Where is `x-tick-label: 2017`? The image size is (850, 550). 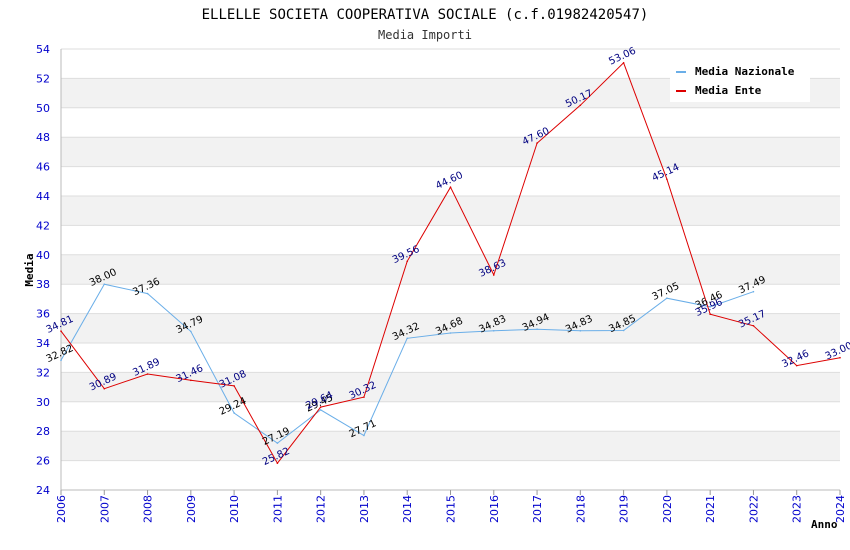 x-tick-label: 2017 is located at coordinates (537, 509).